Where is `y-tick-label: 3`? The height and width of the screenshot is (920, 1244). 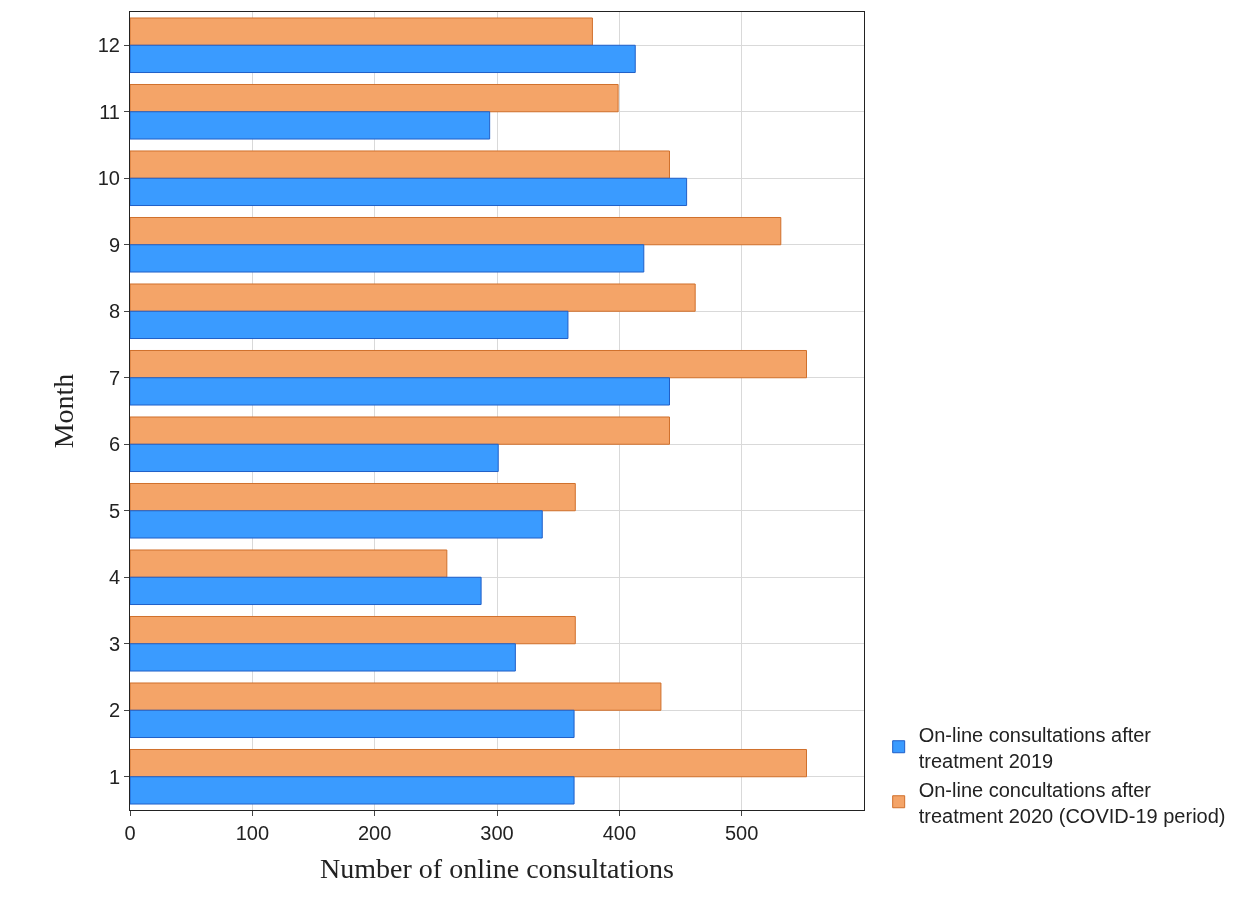 y-tick-label: 3 is located at coordinates (114, 643).